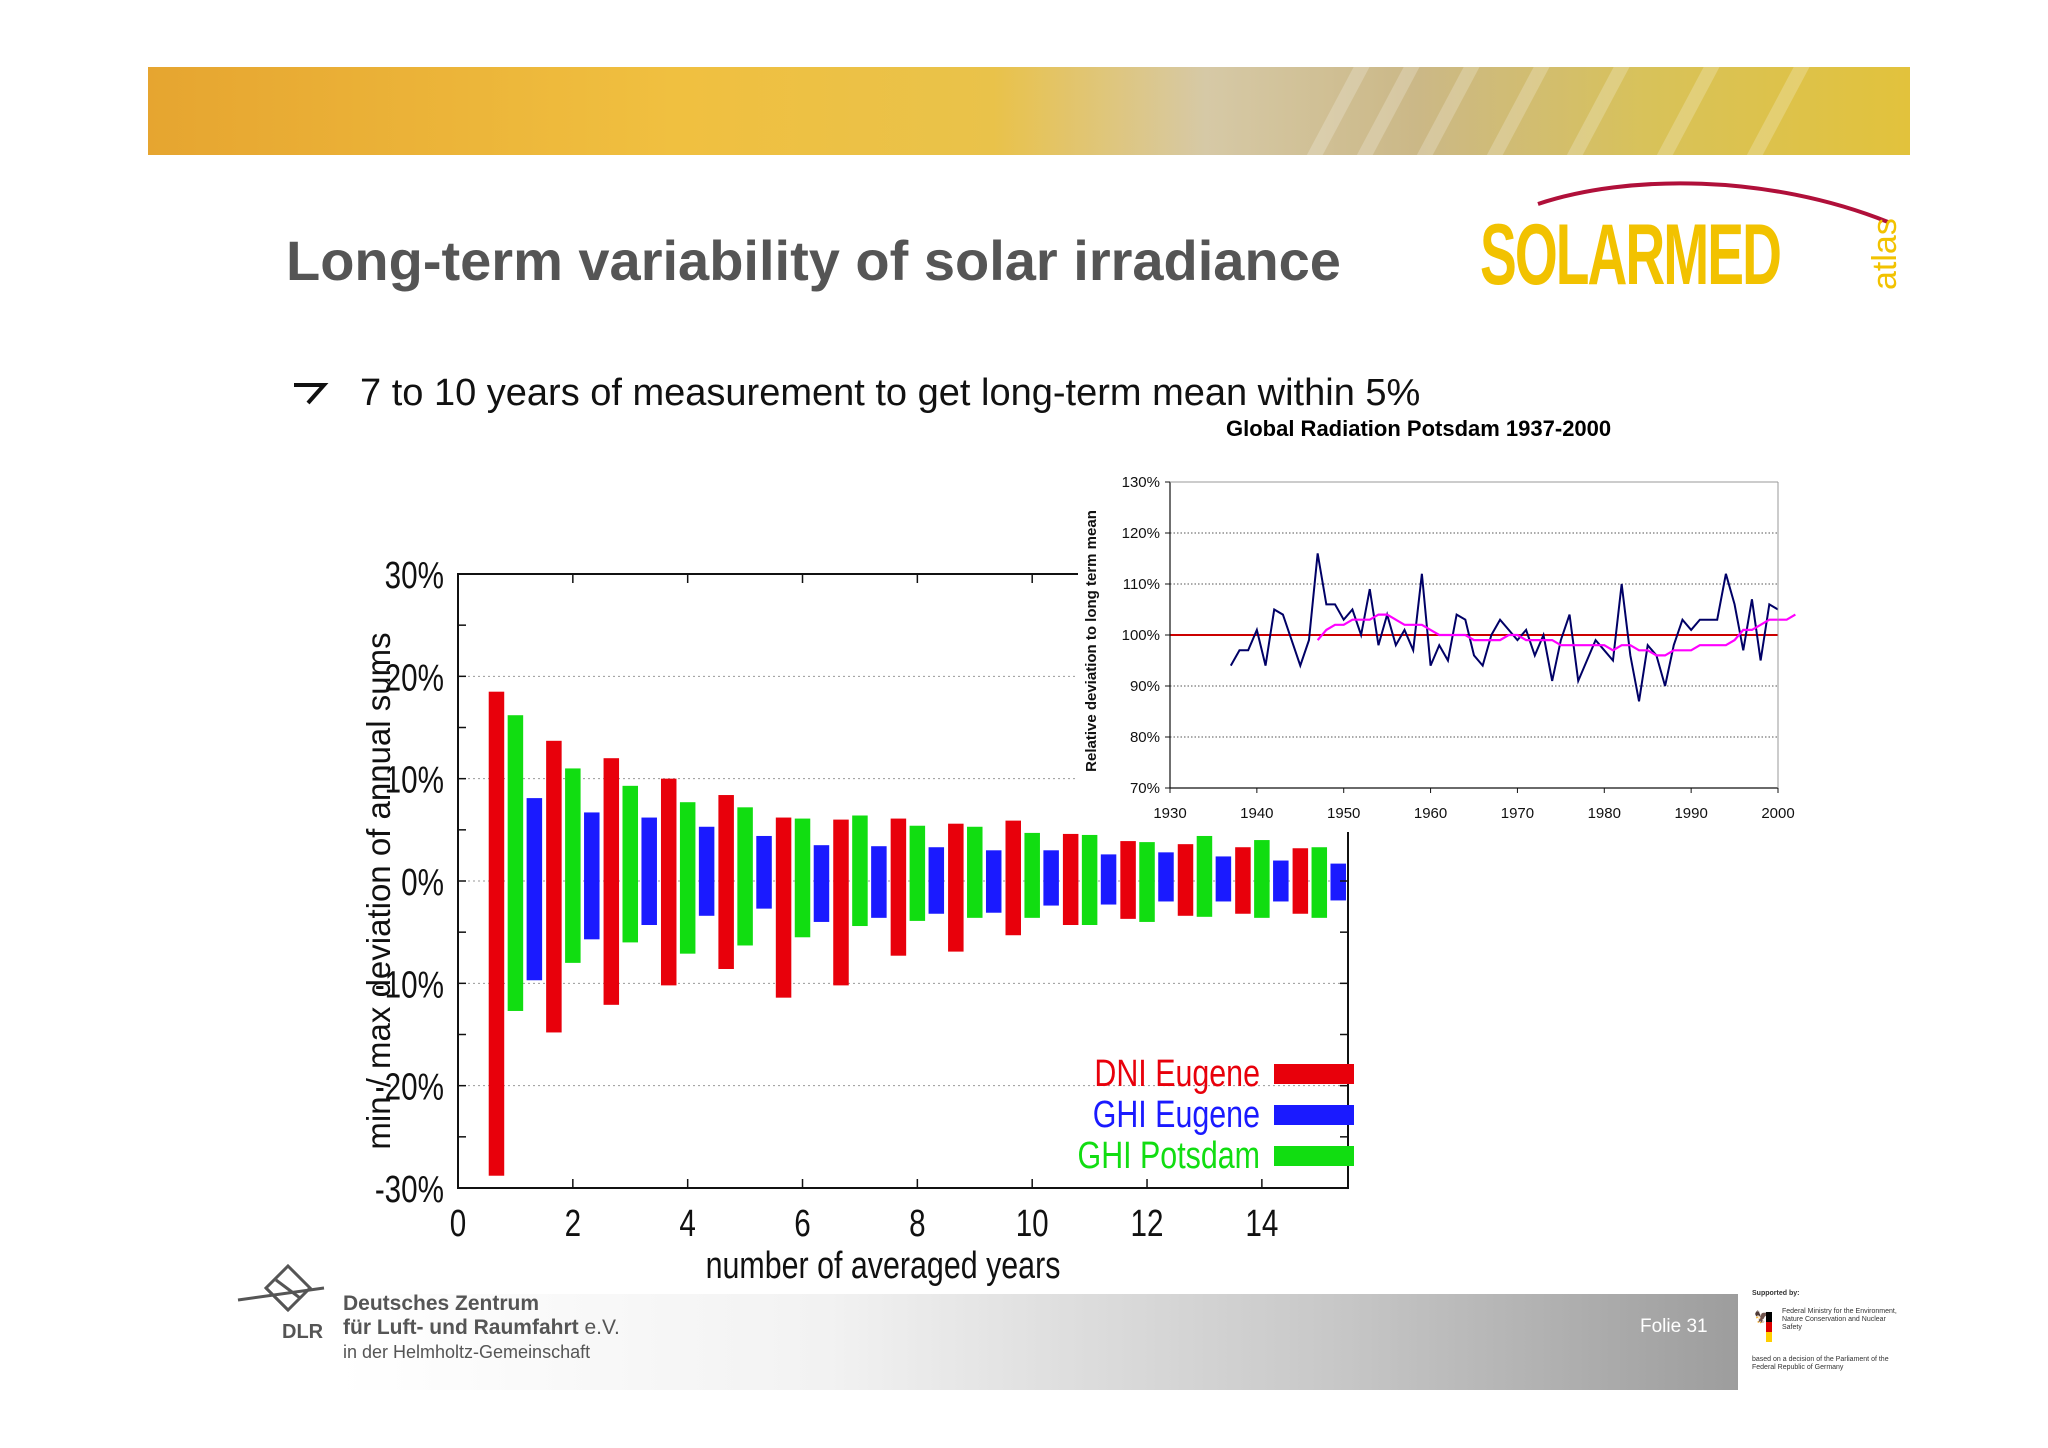 The image size is (2048, 1448). Describe the element at coordinates (422, 883) in the screenshot. I see `bar-y-tick-label: 0%` at that location.